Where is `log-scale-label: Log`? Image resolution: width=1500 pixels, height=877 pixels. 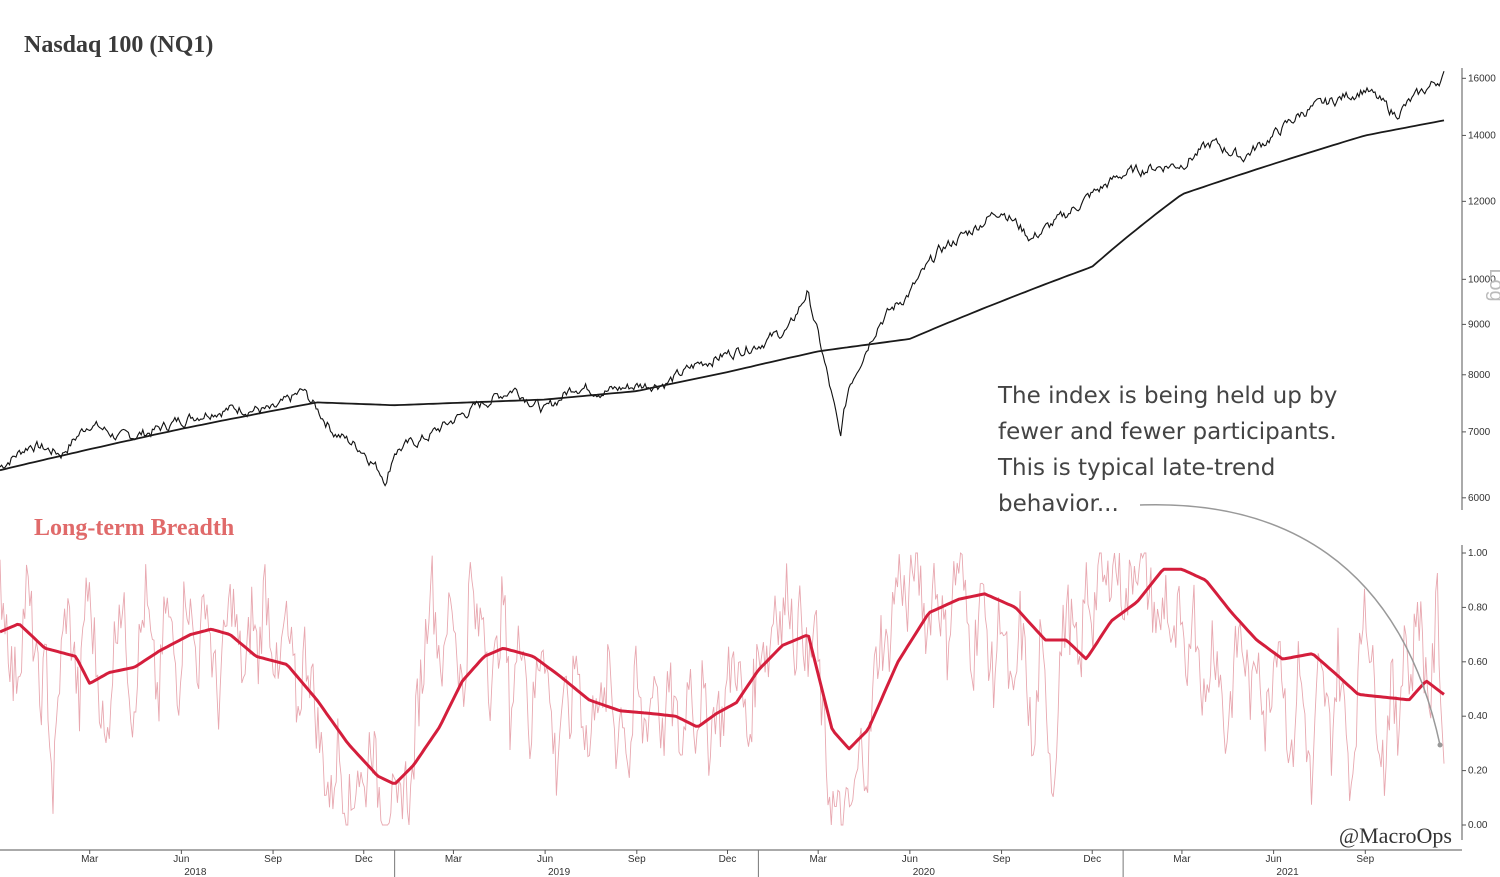 log-scale-label: Log is located at coordinates (1492, 284).